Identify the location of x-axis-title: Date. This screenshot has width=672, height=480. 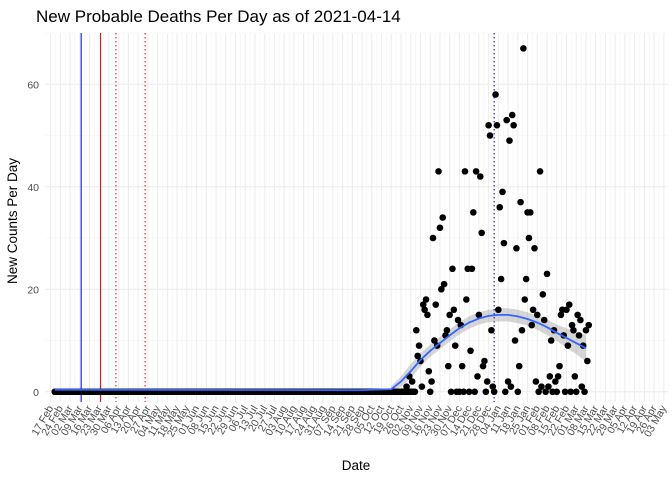
(356, 465).